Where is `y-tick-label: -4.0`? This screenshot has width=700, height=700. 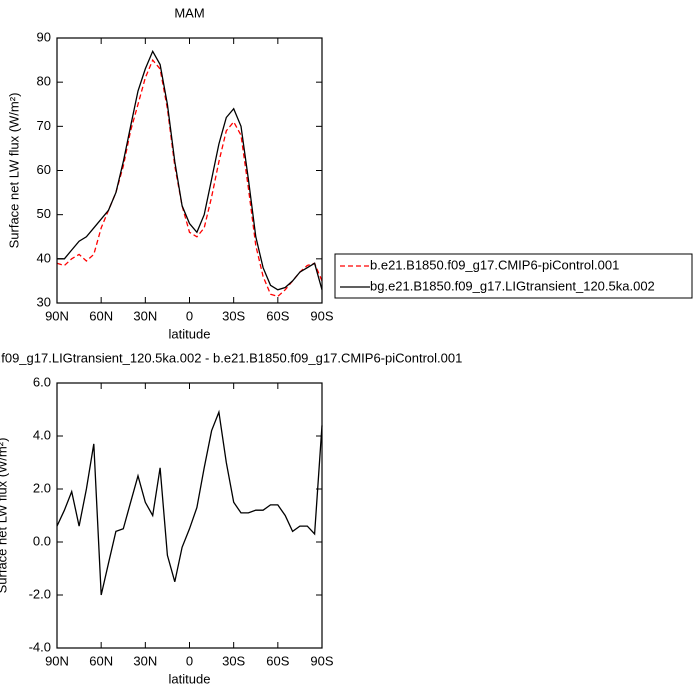
y-tick-label: -4.0 is located at coordinates (40, 646).